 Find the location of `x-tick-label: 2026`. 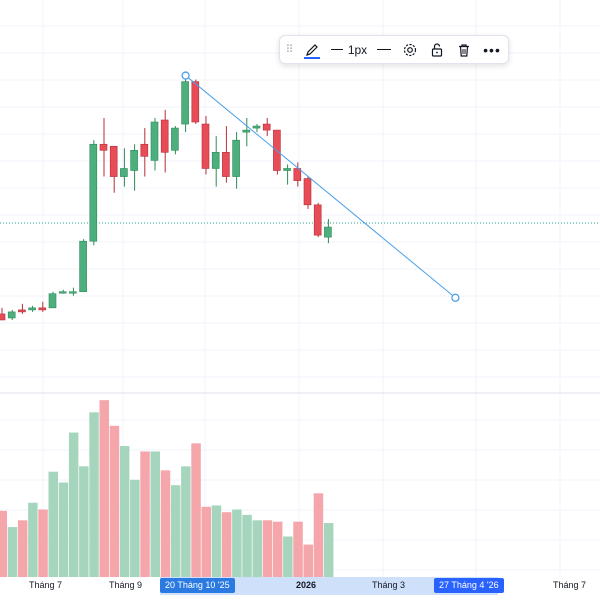

x-tick-label: 2026 is located at coordinates (306, 585).